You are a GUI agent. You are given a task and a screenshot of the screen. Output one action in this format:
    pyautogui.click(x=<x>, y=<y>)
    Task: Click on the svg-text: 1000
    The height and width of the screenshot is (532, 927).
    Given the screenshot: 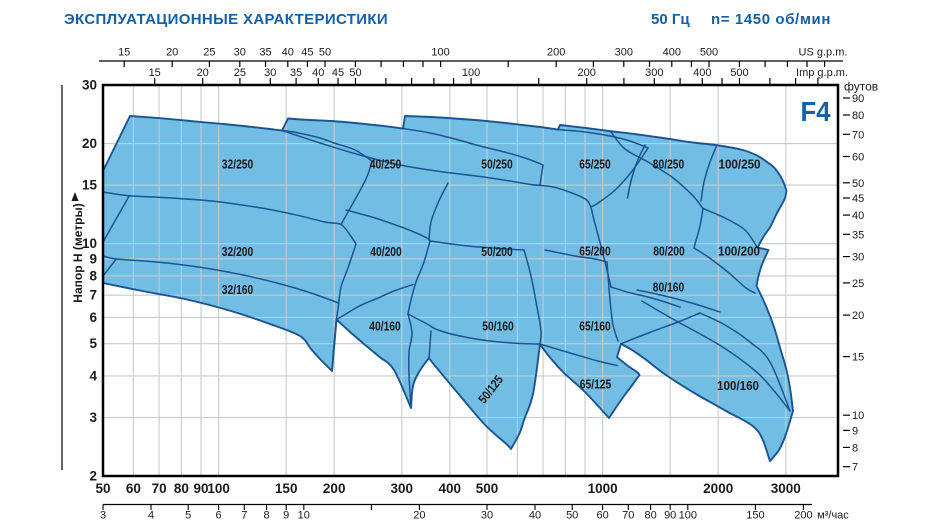 What is the action you would take?
    pyautogui.click(x=603, y=488)
    